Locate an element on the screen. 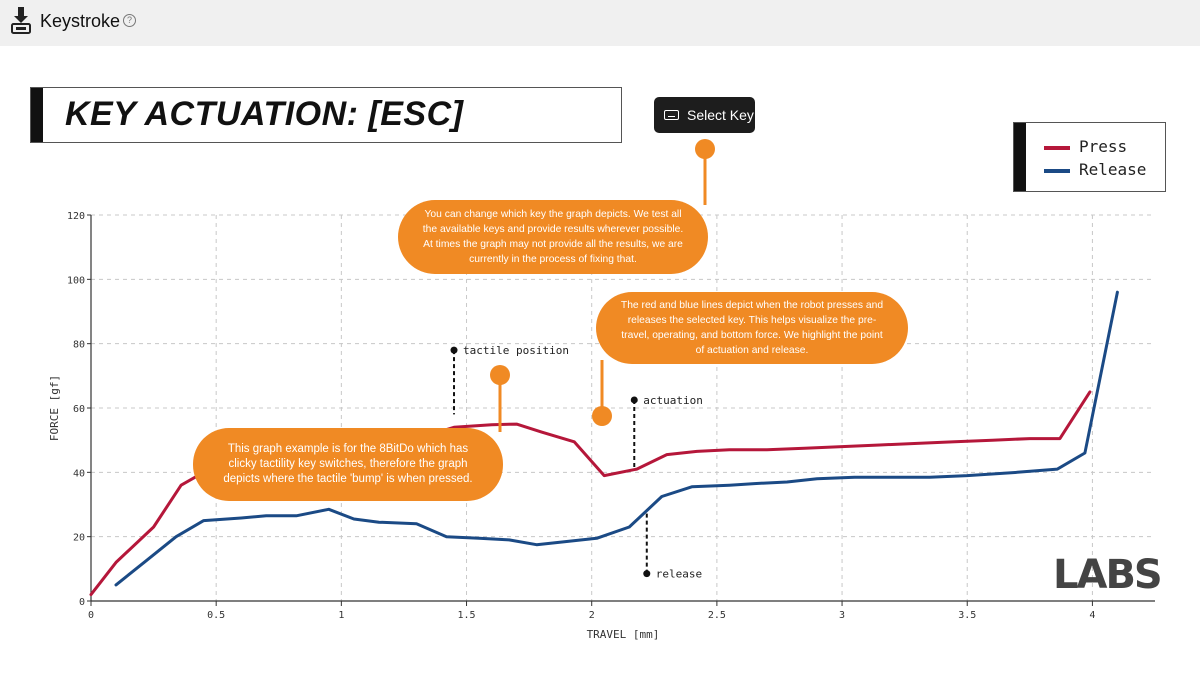  x-tick-label: 0.5 is located at coordinates (216, 615).